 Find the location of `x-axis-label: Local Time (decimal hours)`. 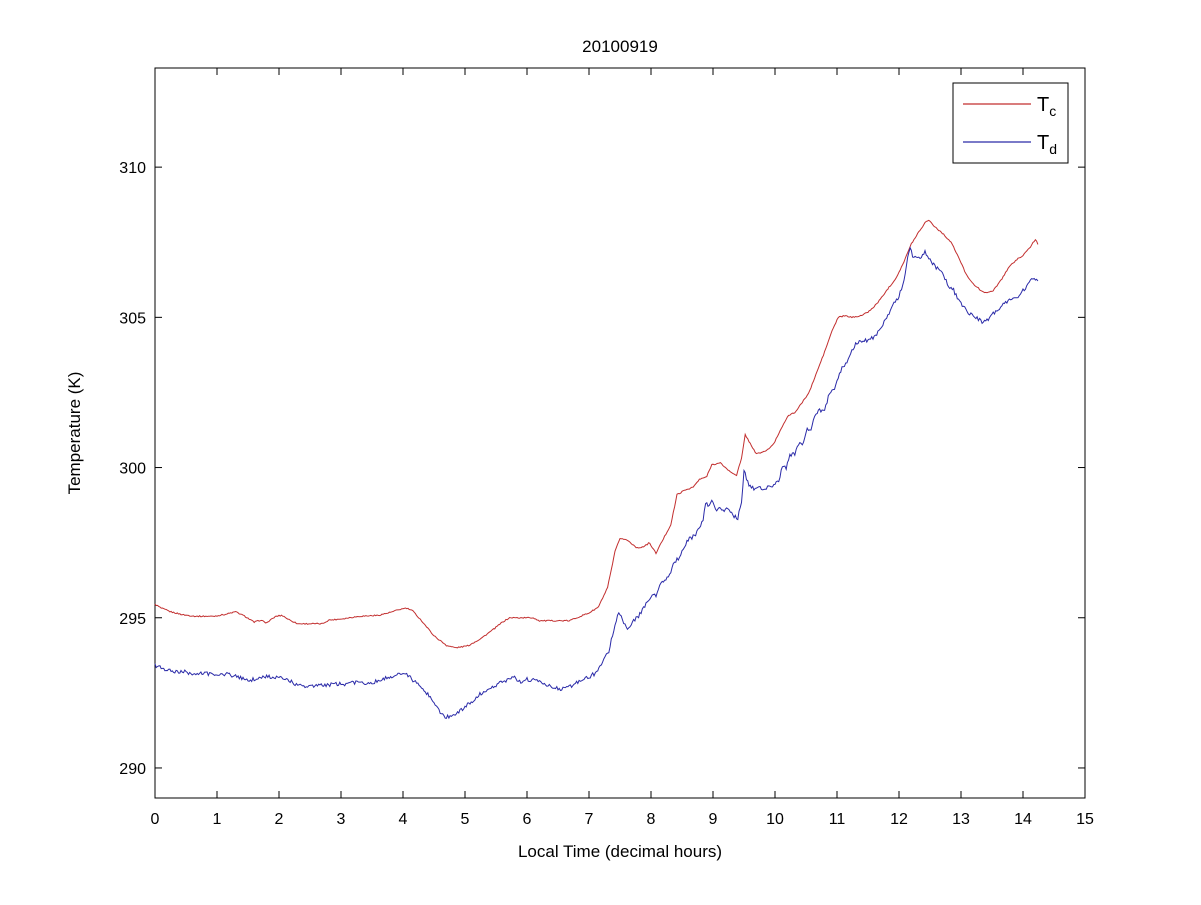

x-axis-label: Local Time (decimal hours) is located at coordinates (620, 851).